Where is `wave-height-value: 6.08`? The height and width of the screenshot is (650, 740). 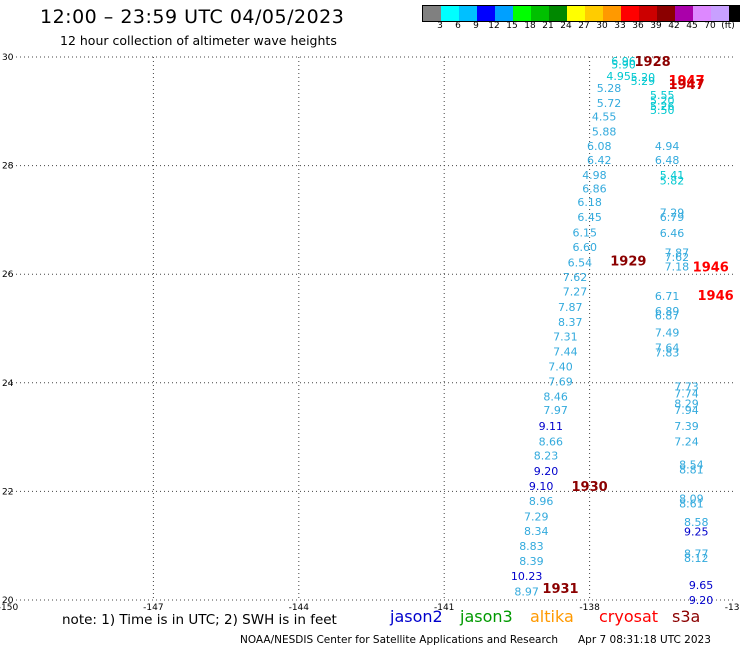
wave-height-value: 6.08 is located at coordinates (599, 146).